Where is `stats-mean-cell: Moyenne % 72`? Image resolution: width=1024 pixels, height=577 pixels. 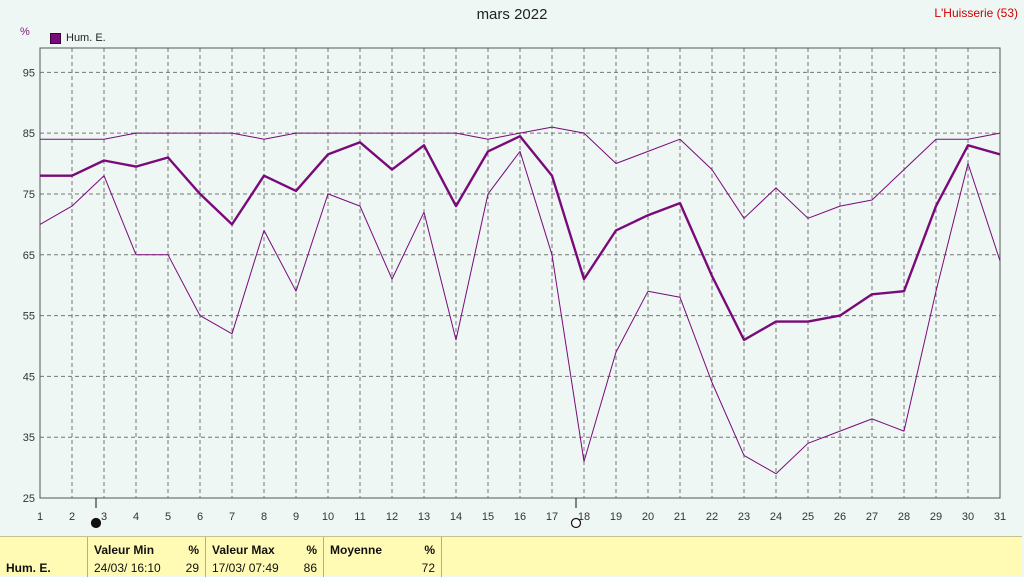
stats-mean-cell: Moyenne % 72 is located at coordinates (383, 557).